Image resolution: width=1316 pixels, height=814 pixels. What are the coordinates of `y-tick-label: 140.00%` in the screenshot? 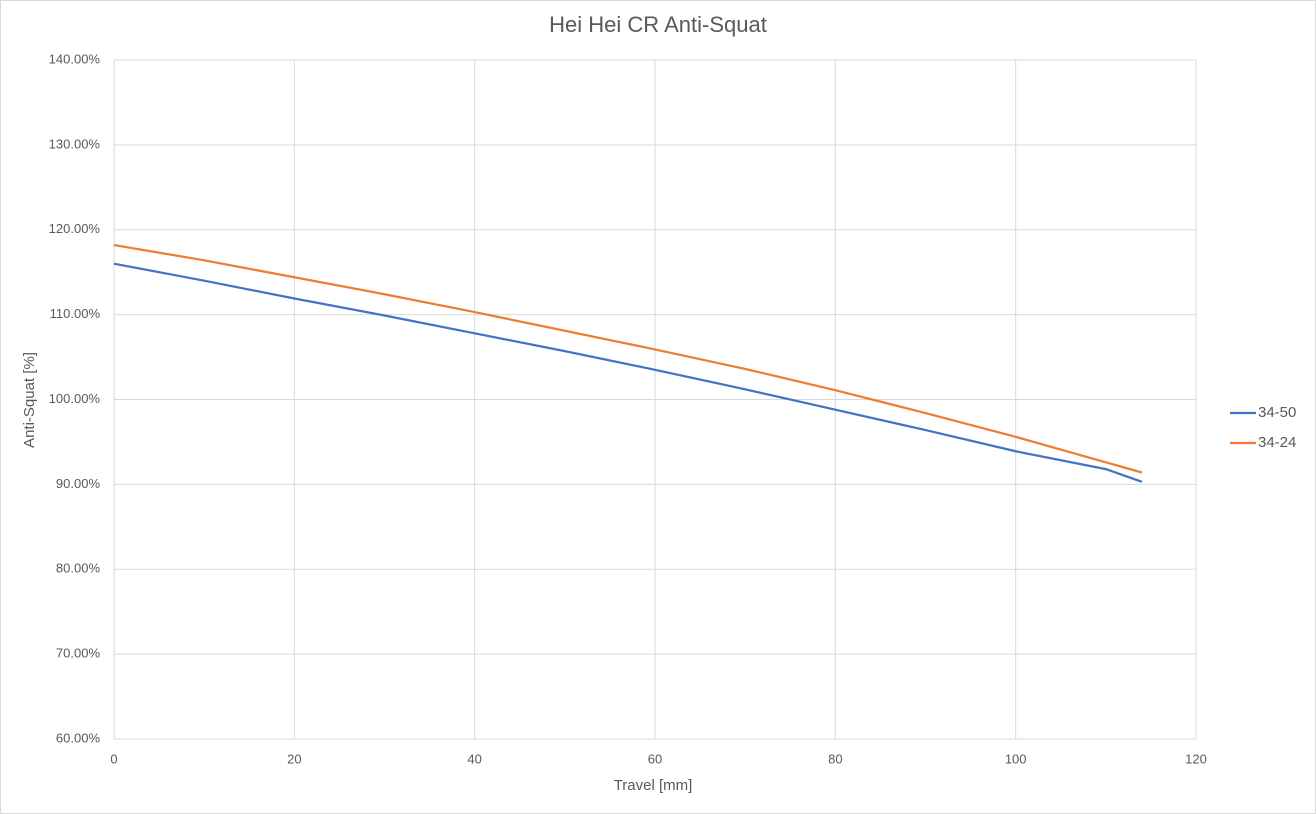 It's located at (75, 58).